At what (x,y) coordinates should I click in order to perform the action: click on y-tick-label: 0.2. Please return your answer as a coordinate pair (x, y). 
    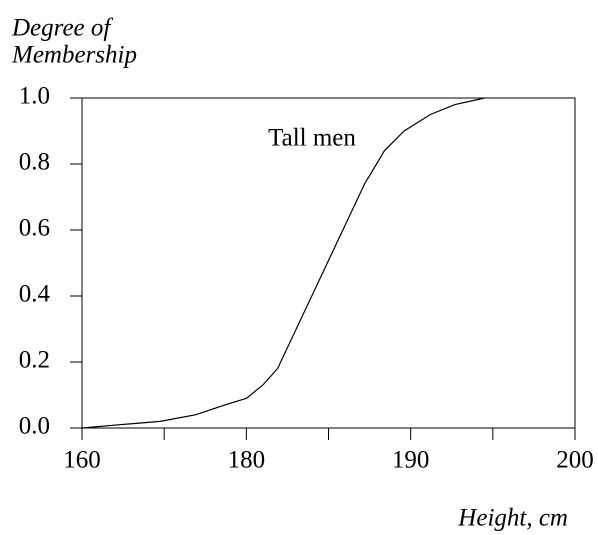
    Looking at the image, I should click on (34, 360).